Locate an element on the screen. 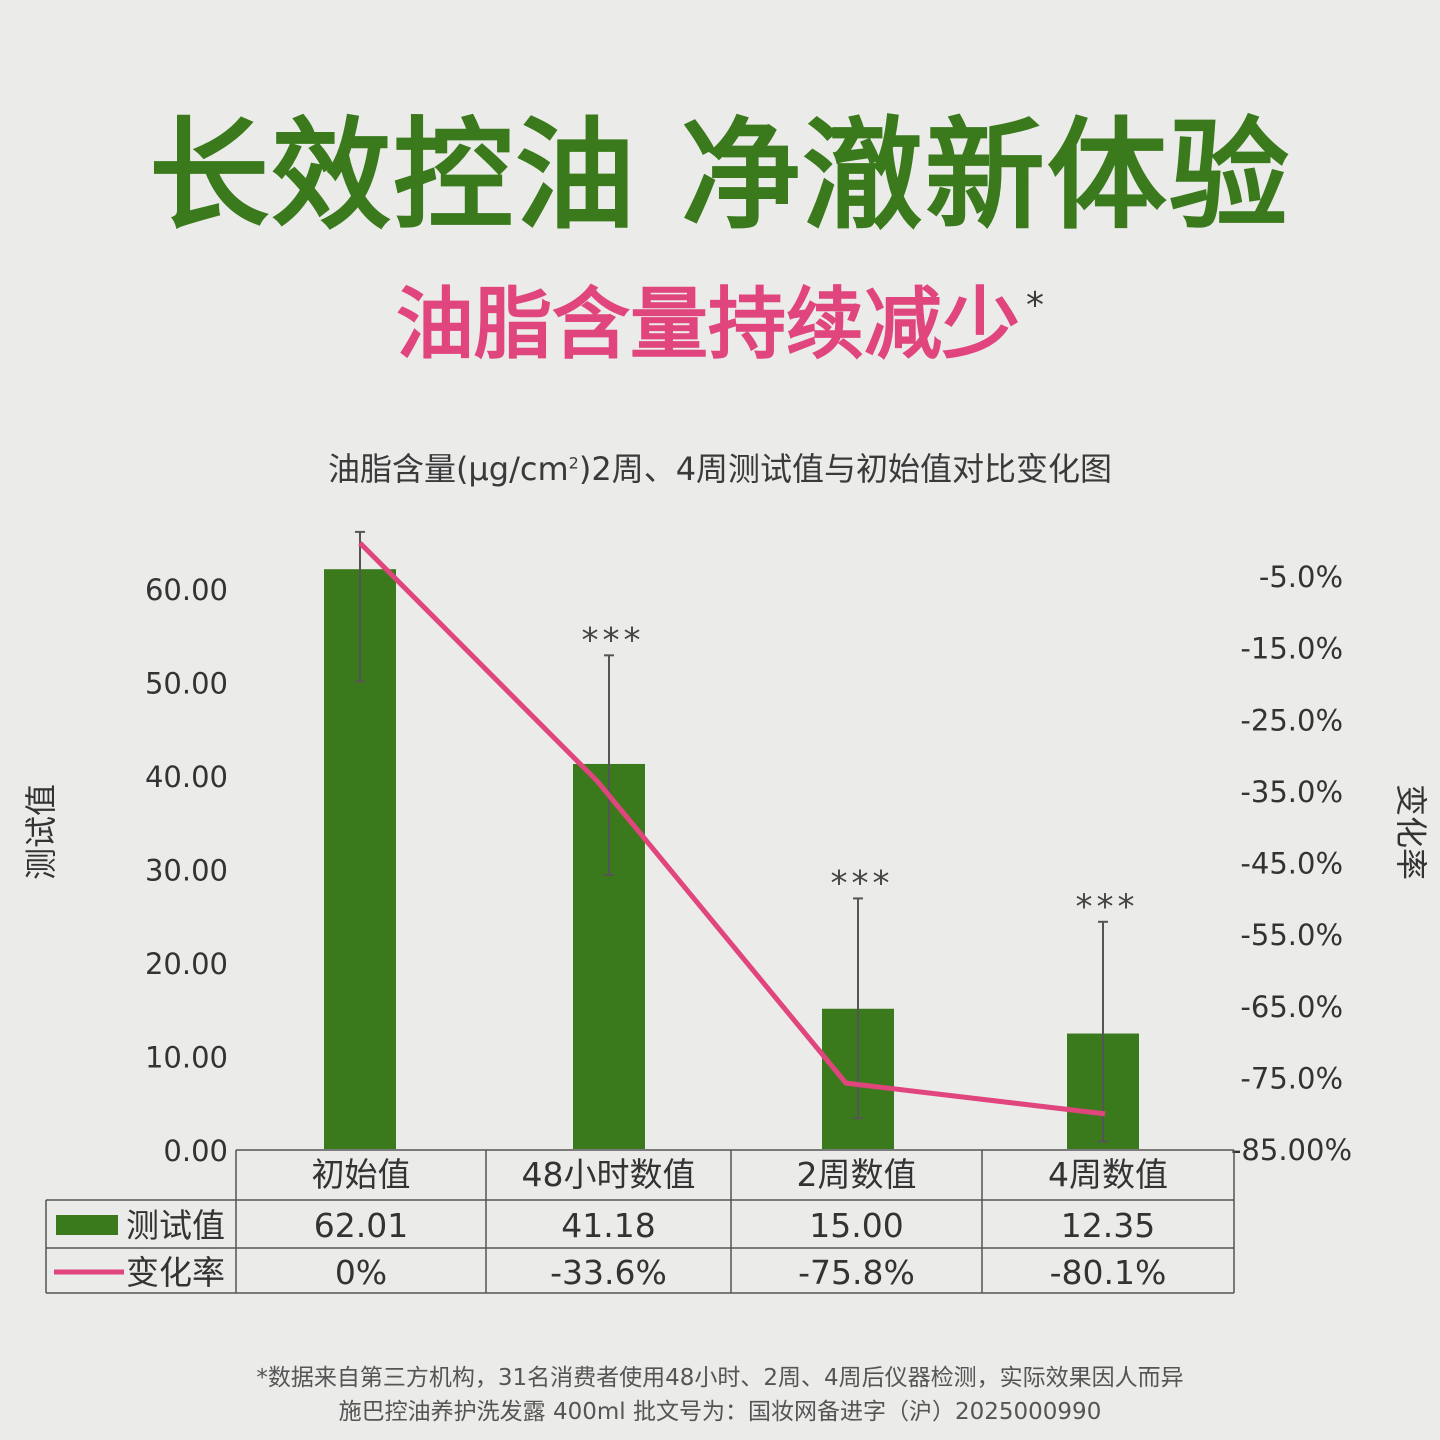  left-tick-label: 60.00 is located at coordinates (186, 590).